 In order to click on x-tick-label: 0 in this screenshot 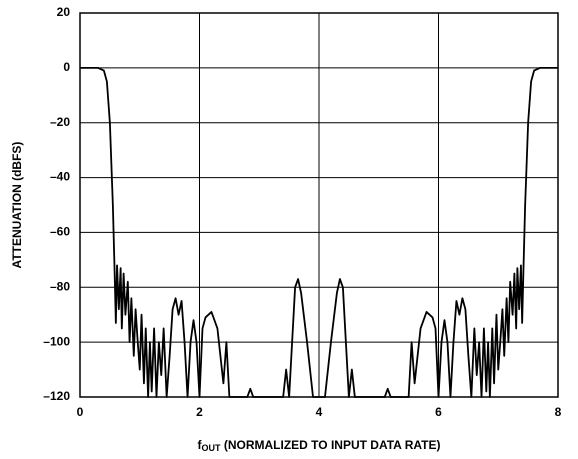, I will do `click(80, 412)`.